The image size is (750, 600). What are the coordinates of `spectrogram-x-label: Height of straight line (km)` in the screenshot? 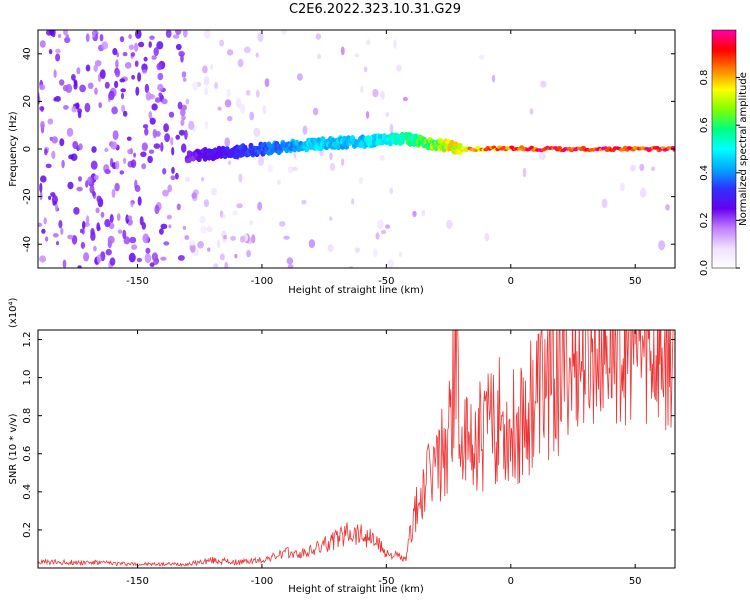 It's located at (356, 290).